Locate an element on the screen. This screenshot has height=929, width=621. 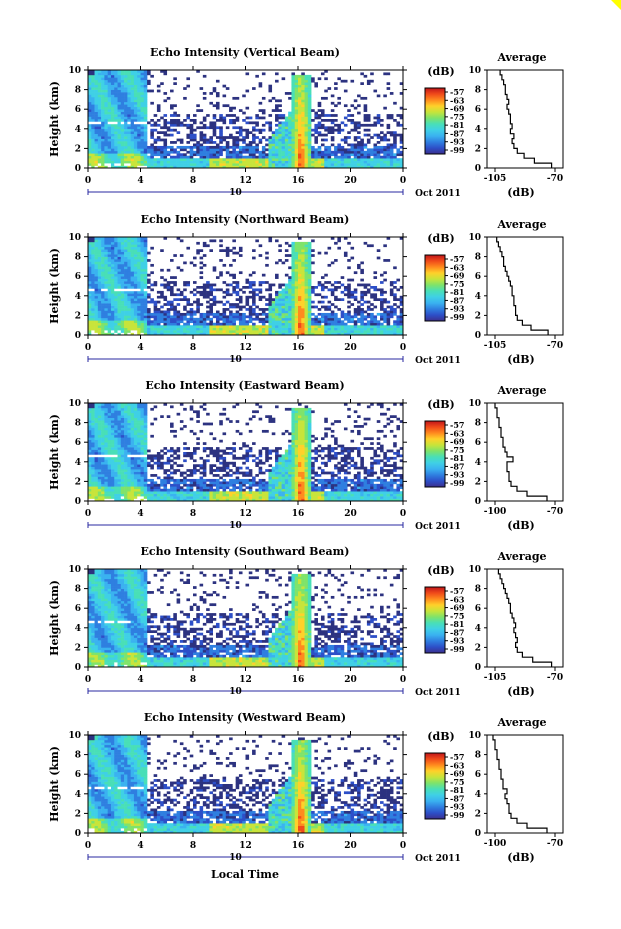
colorbar-tick-label: -93 is located at coordinates (457, 309).